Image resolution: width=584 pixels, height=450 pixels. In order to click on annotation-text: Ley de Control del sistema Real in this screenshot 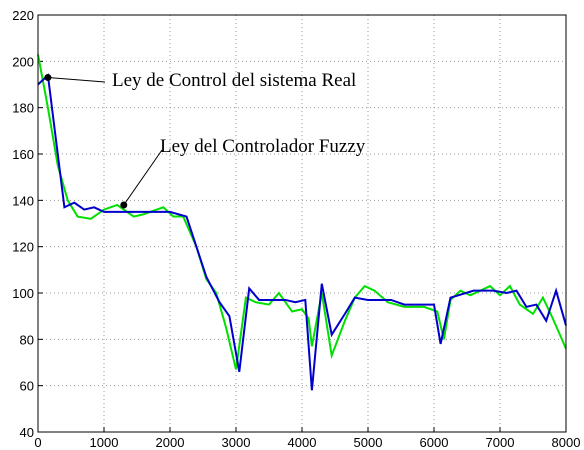, I will do `click(234, 80)`.